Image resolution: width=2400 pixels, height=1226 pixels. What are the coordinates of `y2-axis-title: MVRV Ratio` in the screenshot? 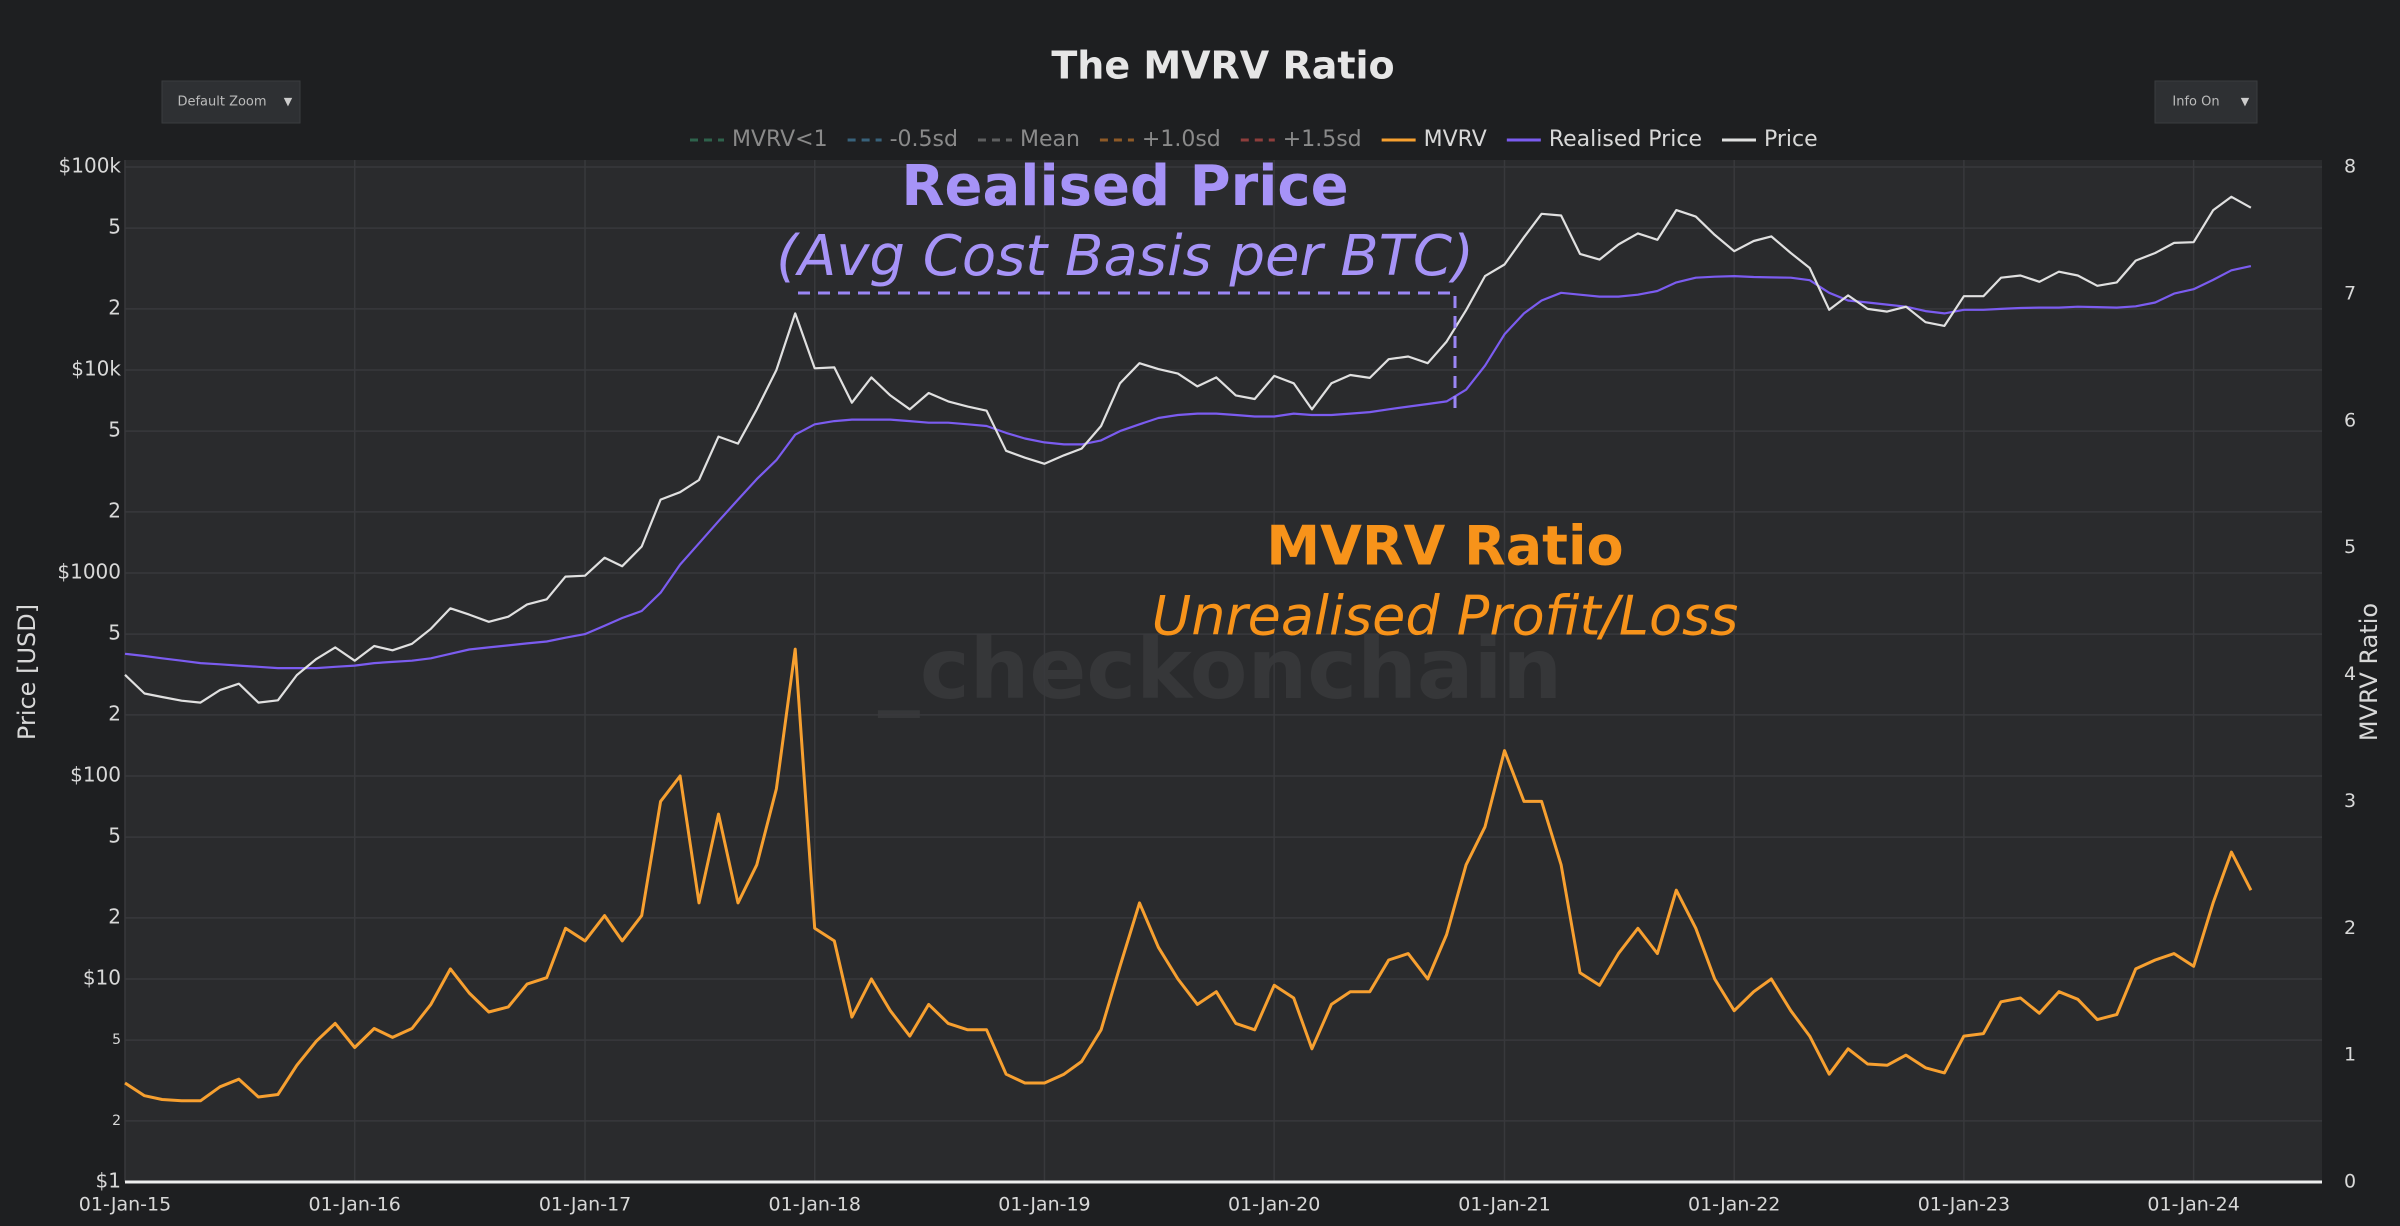 It's located at (2369, 672).